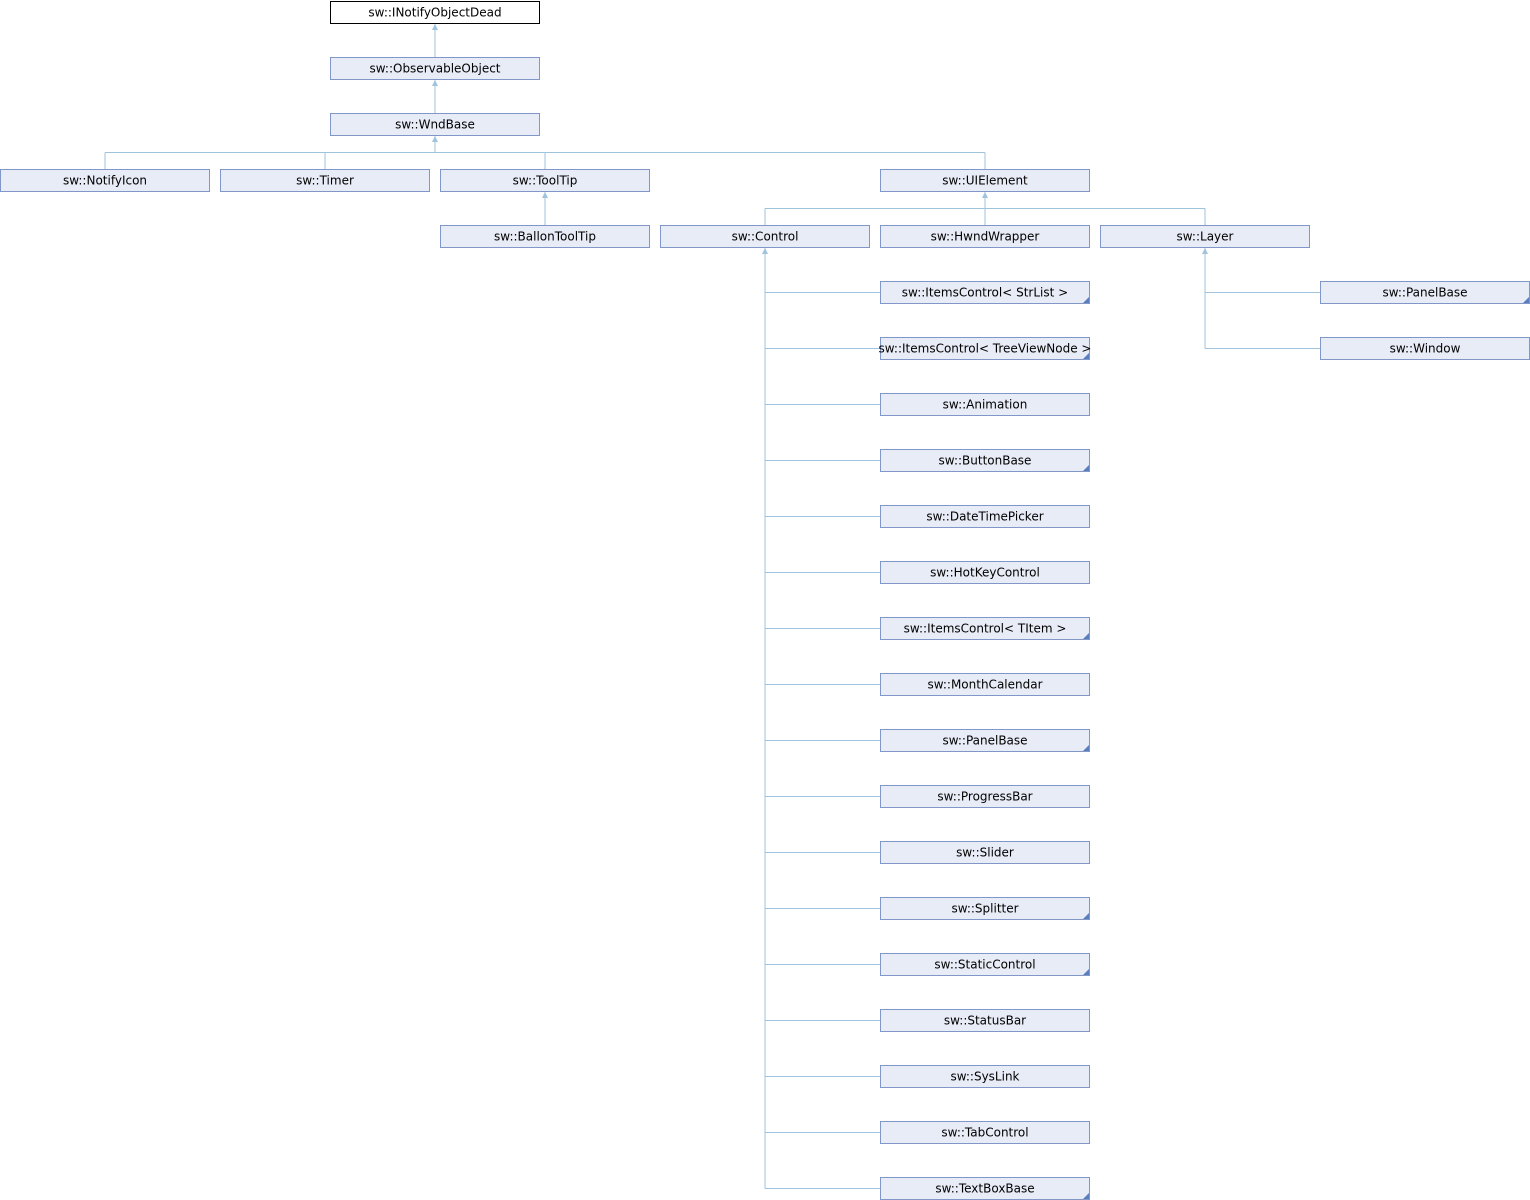  I want to click on class-label: sw::DateTimePicker, so click(984, 517).